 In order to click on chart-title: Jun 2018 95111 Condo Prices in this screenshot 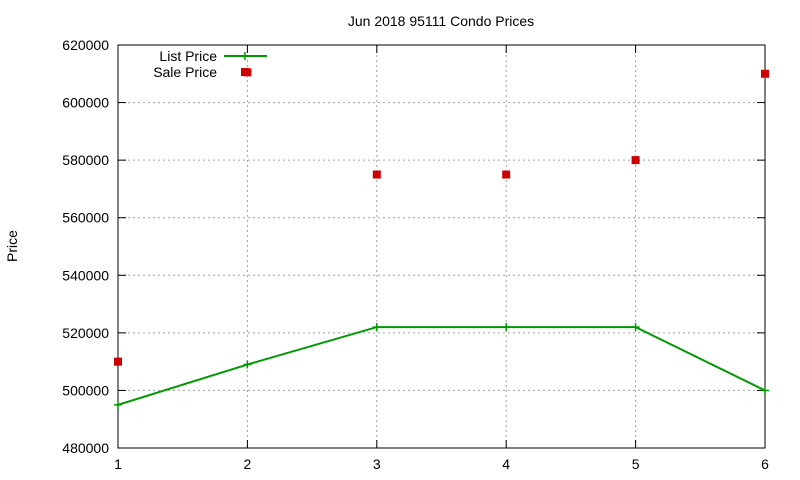, I will do `click(441, 21)`.